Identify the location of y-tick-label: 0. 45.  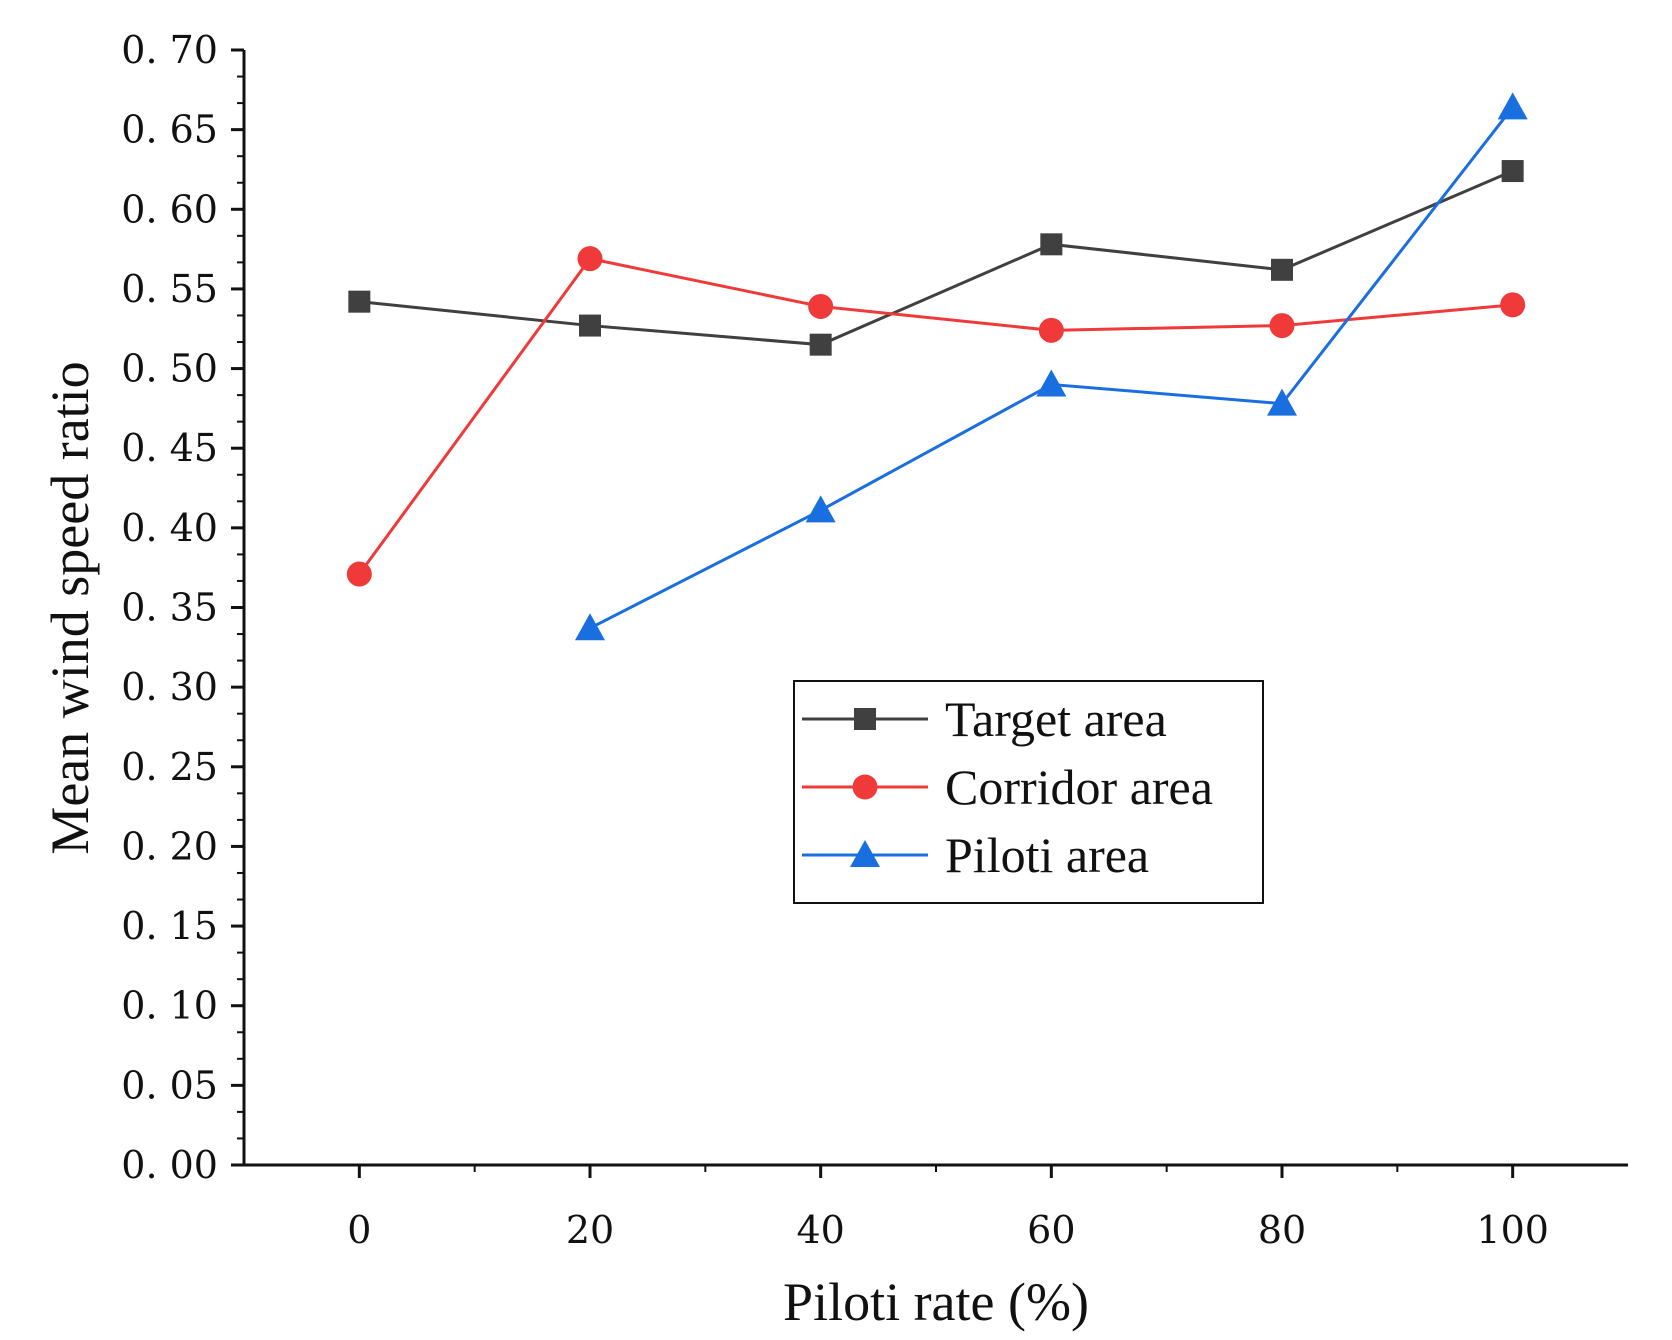
(169, 448).